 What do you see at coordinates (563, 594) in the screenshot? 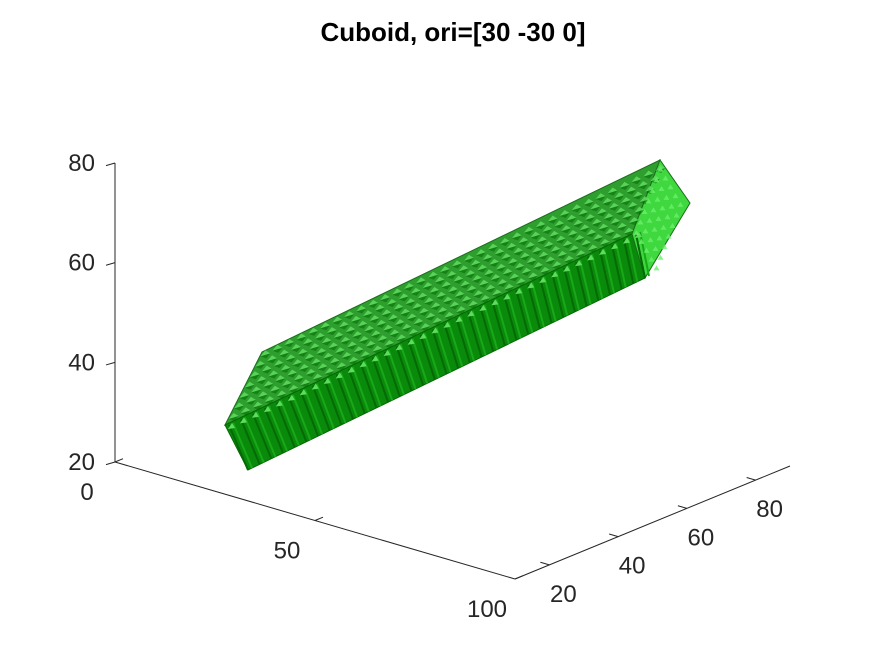
I see `y-tick-label: 20` at bounding box center [563, 594].